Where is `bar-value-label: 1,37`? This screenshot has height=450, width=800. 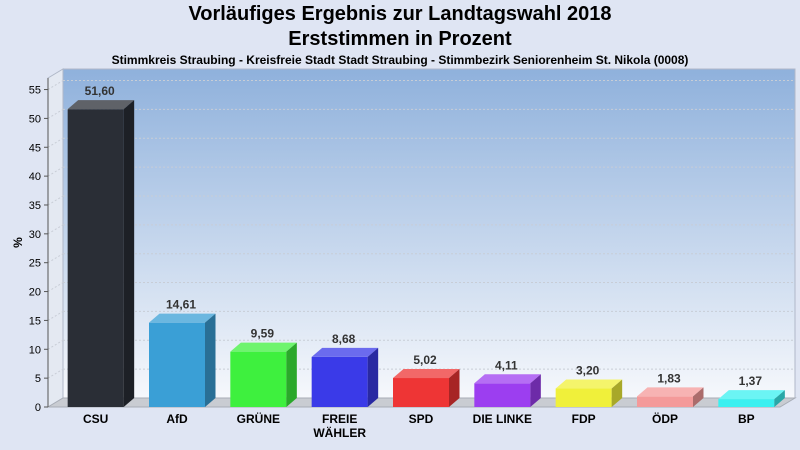 bar-value-label: 1,37 is located at coordinates (751, 381).